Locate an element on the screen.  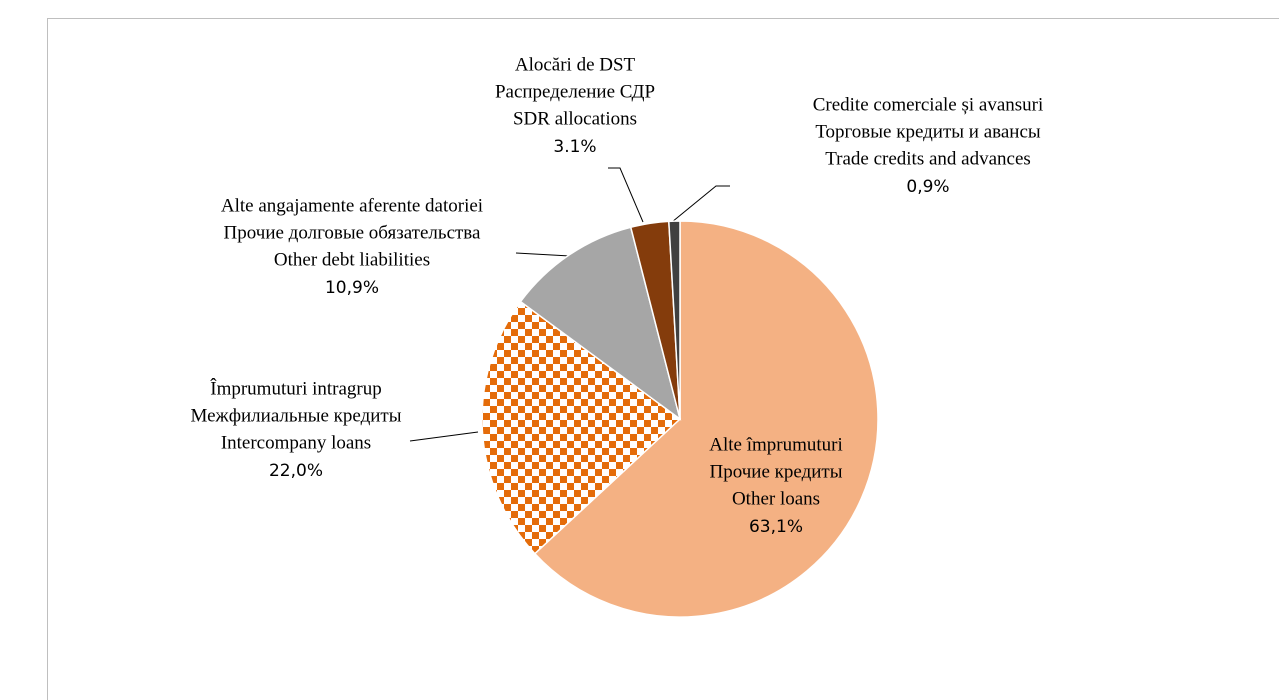
slice-label: Intercompany loans is located at coordinates (296, 442).